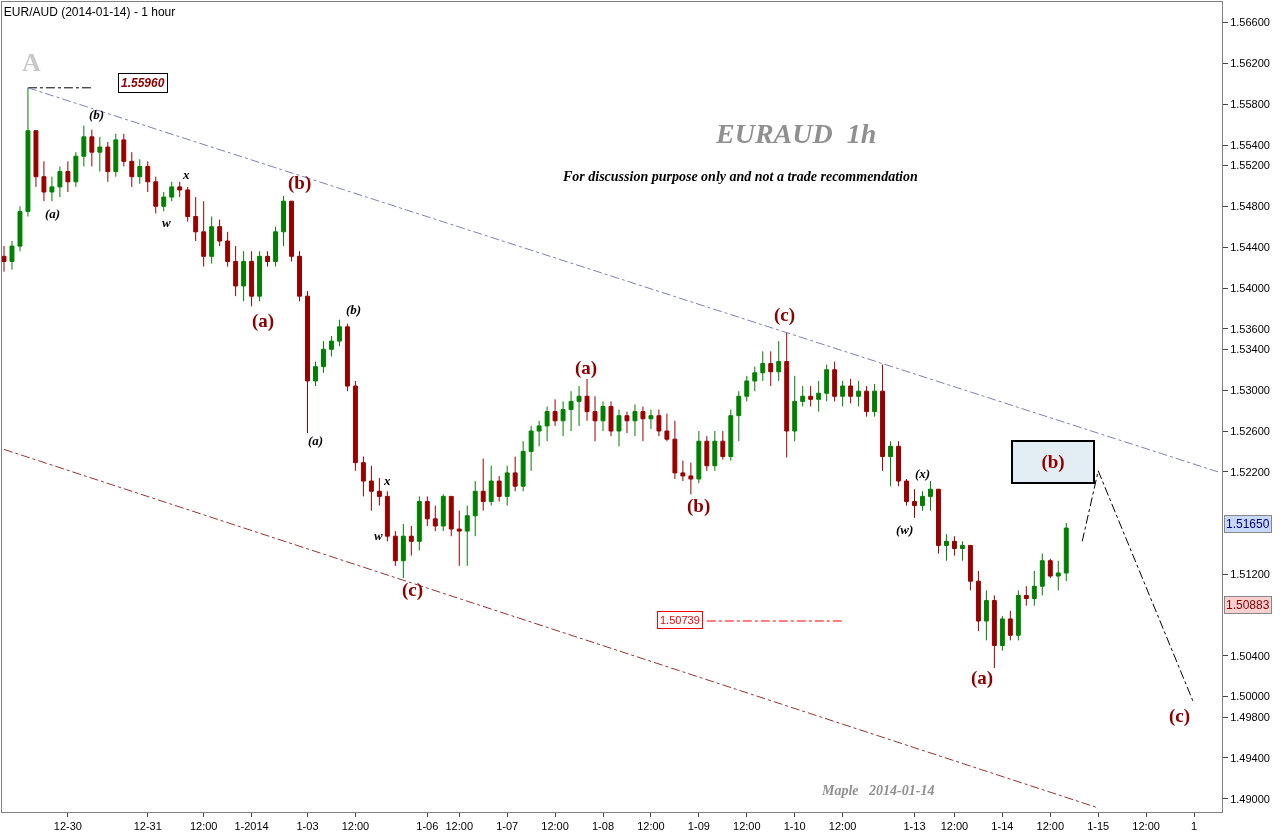 The height and width of the screenshot is (833, 1280). What do you see at coordinates (1250, 287) in the screenshot?
I see `y-tick-label: 1.54000` at bounding box center [1250, 287].